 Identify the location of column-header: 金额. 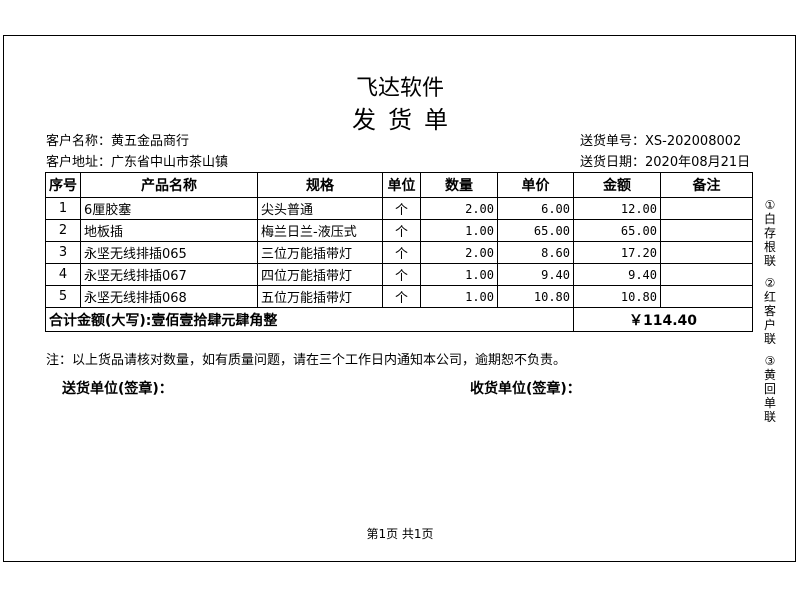
(617, 185).